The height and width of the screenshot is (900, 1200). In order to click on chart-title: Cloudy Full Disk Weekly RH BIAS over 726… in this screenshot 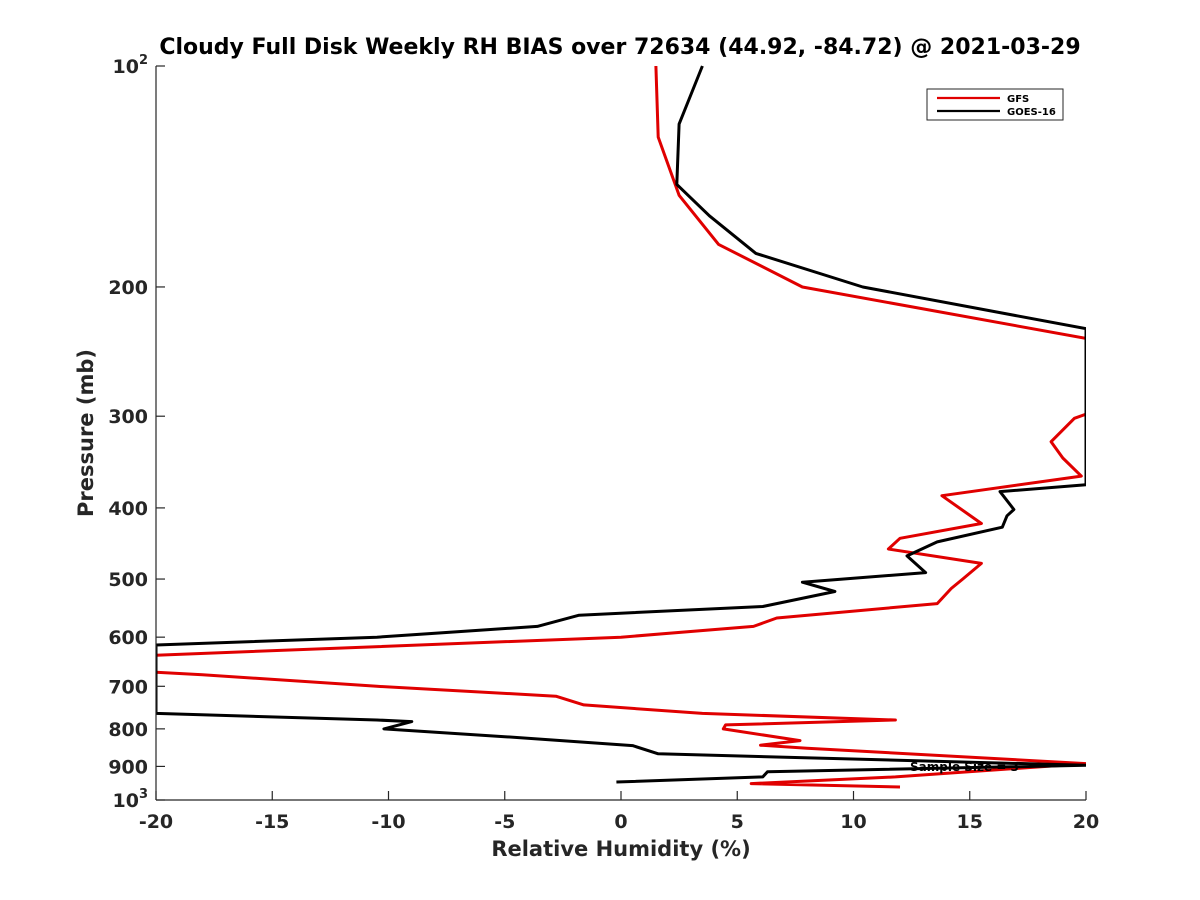, I will do `click(619, 47)`.